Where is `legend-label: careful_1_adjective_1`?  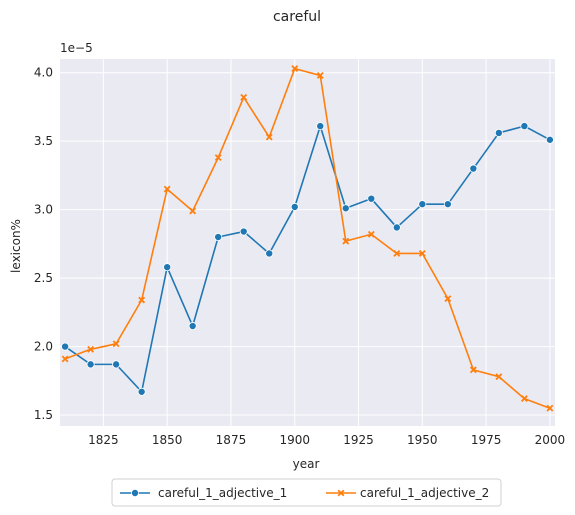 legend-label: careful_1_adjective_1 is located at coordinates (222, 493).